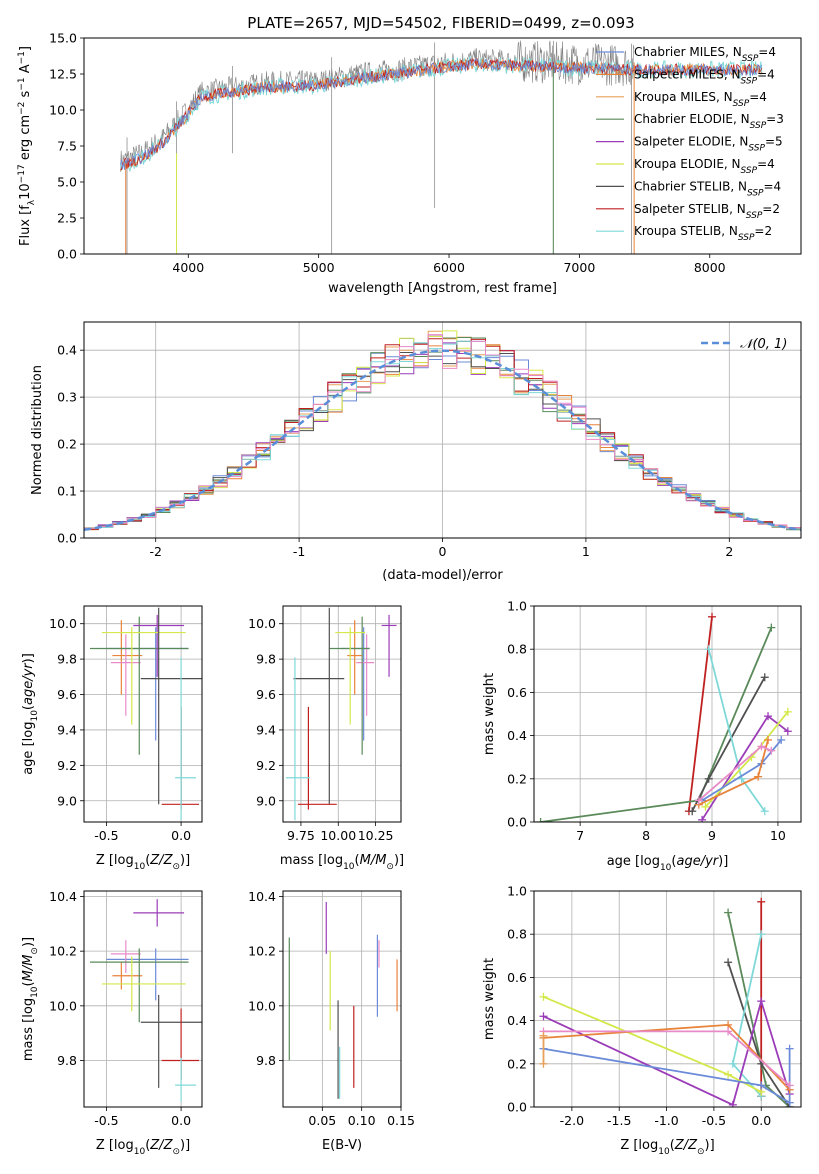 The width and height of the screenshot is (819, 1174). Describe the element at coordinates (67, 182) in the screenshot. I see `y-tick-label: 5.0` at that location.